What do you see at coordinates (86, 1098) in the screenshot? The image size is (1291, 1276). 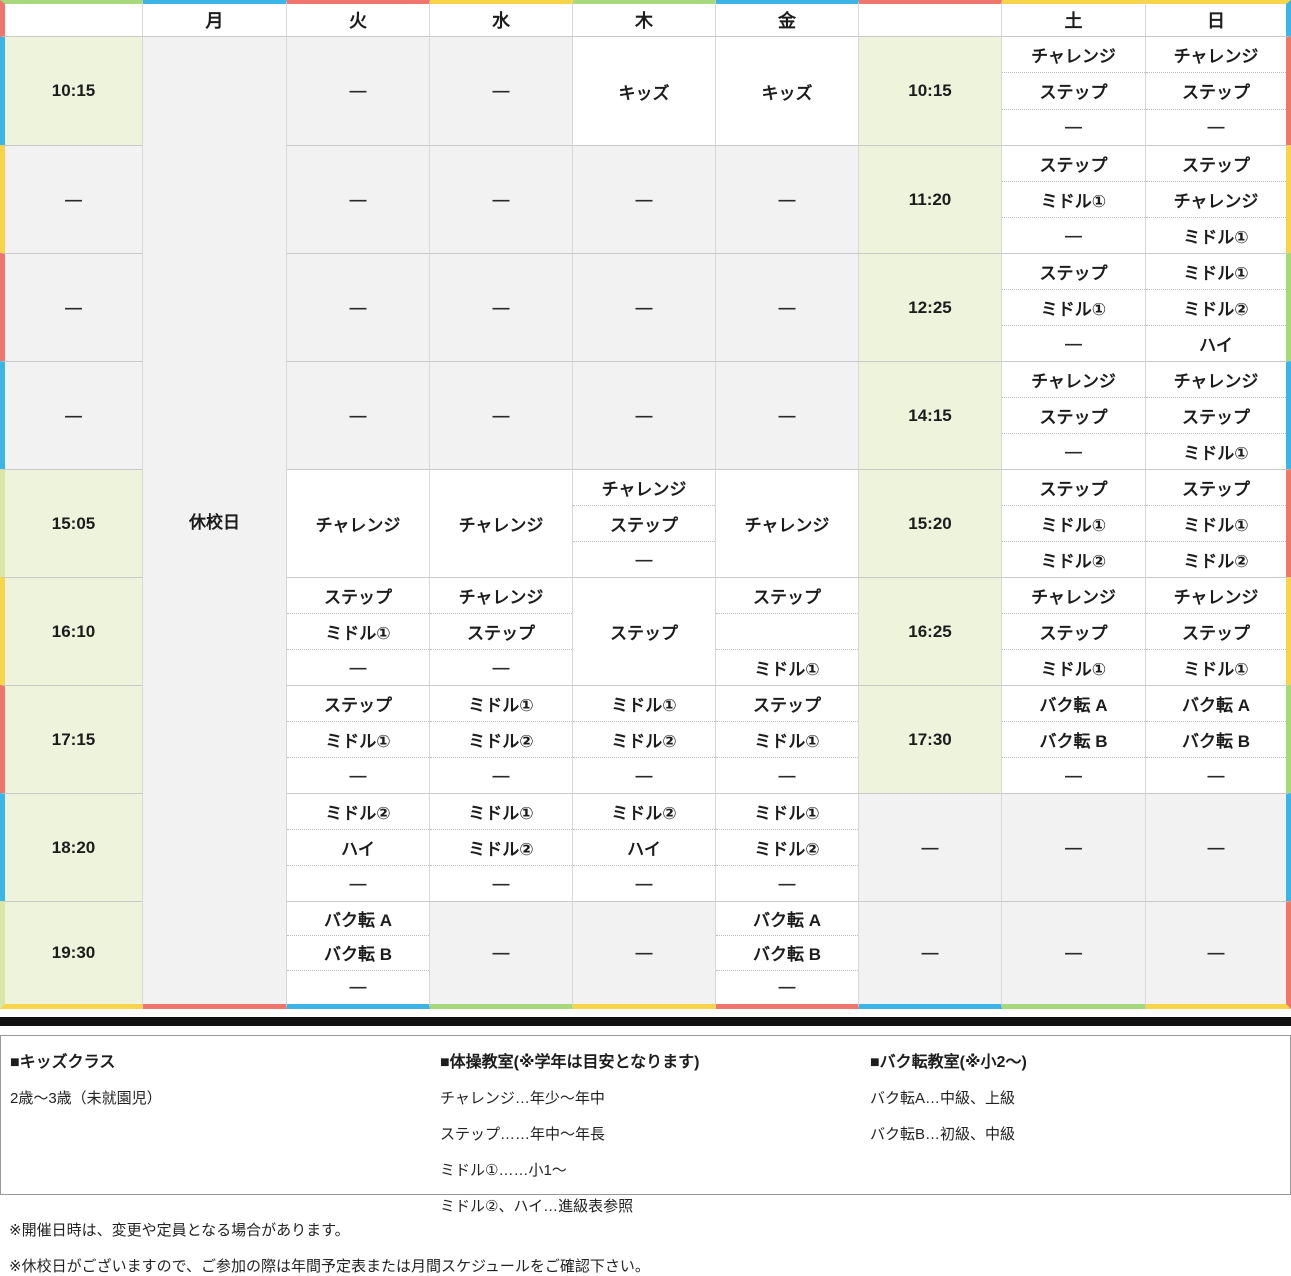 I see `legend-kids-item: 2歳〜3歳（未就園児）` at bounding box center [86, 1098].